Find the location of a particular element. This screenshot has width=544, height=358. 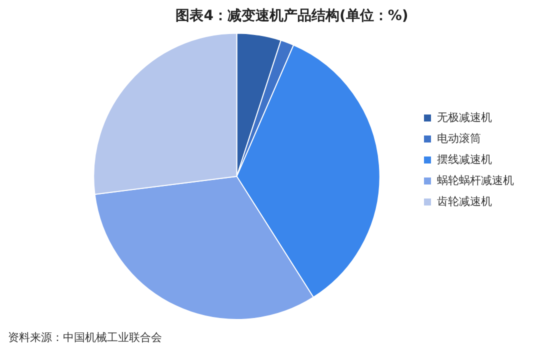

legend-label: 齿轮减速机 is located at coordinates (464, 201).